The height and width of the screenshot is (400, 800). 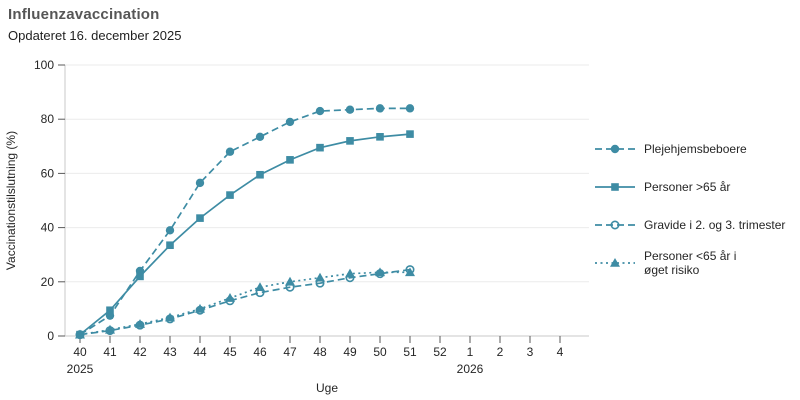 What do you see at coordinates (80, 369) in the screenshot?
I see `svg-text: 2025` at bounding box center [80, 369].